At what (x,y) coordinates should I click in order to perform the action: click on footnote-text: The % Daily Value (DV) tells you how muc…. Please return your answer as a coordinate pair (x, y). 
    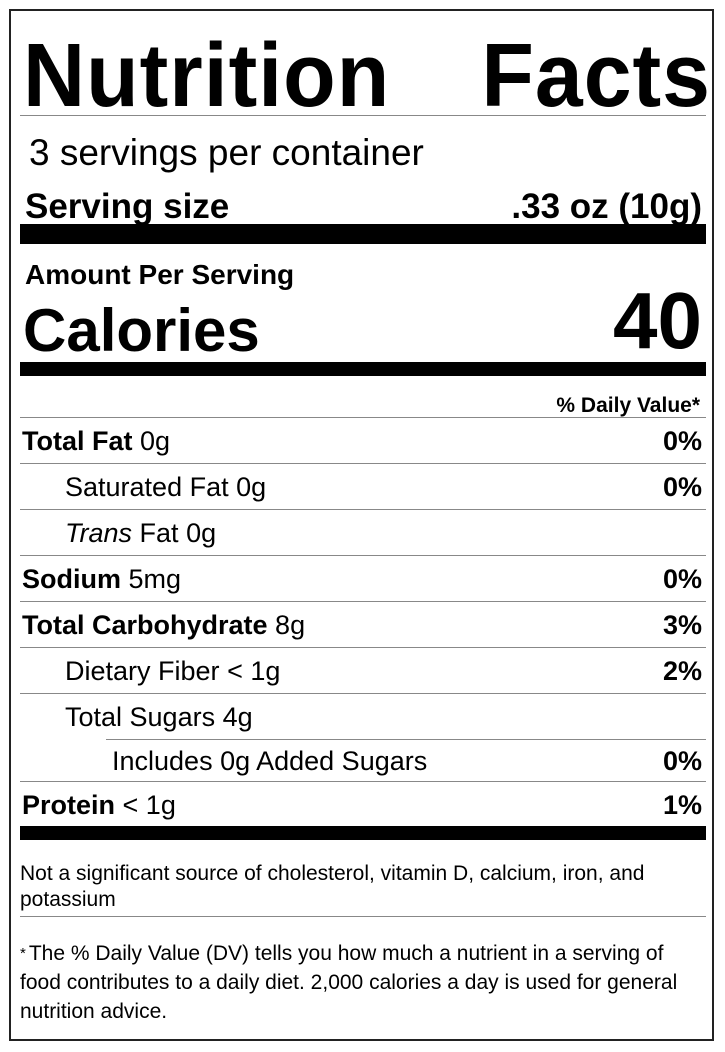
    Looking at the image, I should click on (349, 982).